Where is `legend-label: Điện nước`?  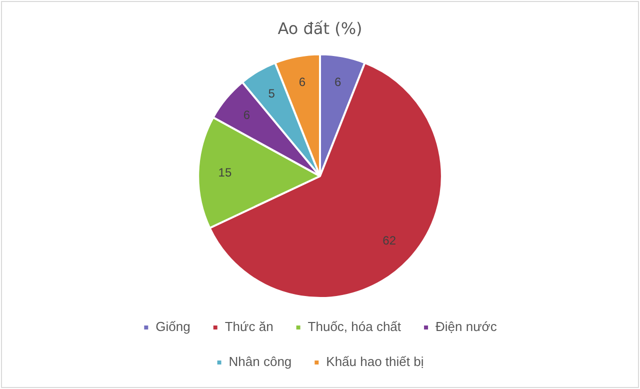
legend-label: Điện nước is located at coordinates (467, 326).